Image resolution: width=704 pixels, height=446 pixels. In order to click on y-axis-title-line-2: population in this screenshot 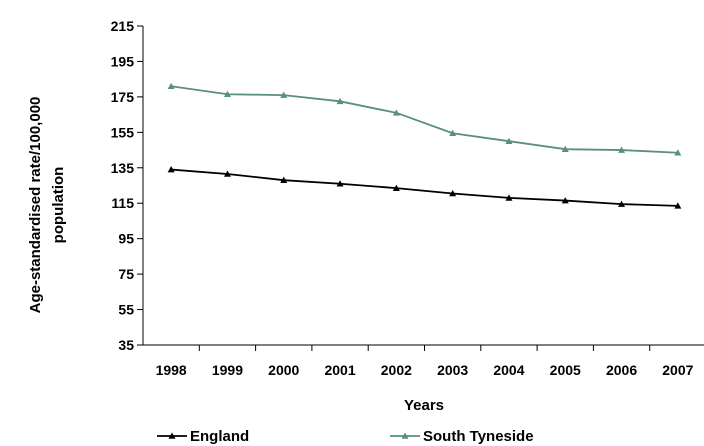, I will do `click(58, 205)`.